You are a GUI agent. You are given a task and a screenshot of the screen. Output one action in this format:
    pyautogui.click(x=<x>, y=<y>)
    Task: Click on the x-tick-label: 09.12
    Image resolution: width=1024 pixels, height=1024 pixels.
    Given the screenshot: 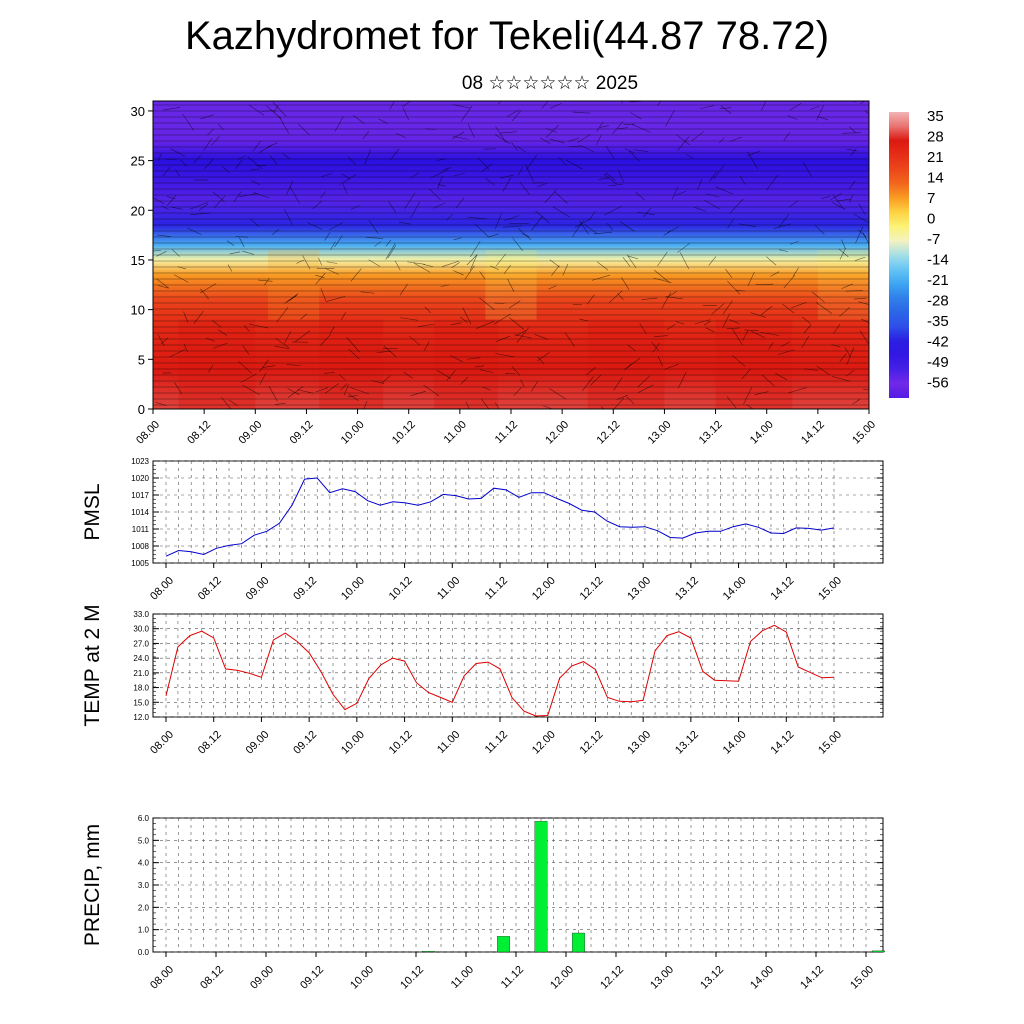 What is the action you would take?
    pyautogui.click(x=312, y=978)
    